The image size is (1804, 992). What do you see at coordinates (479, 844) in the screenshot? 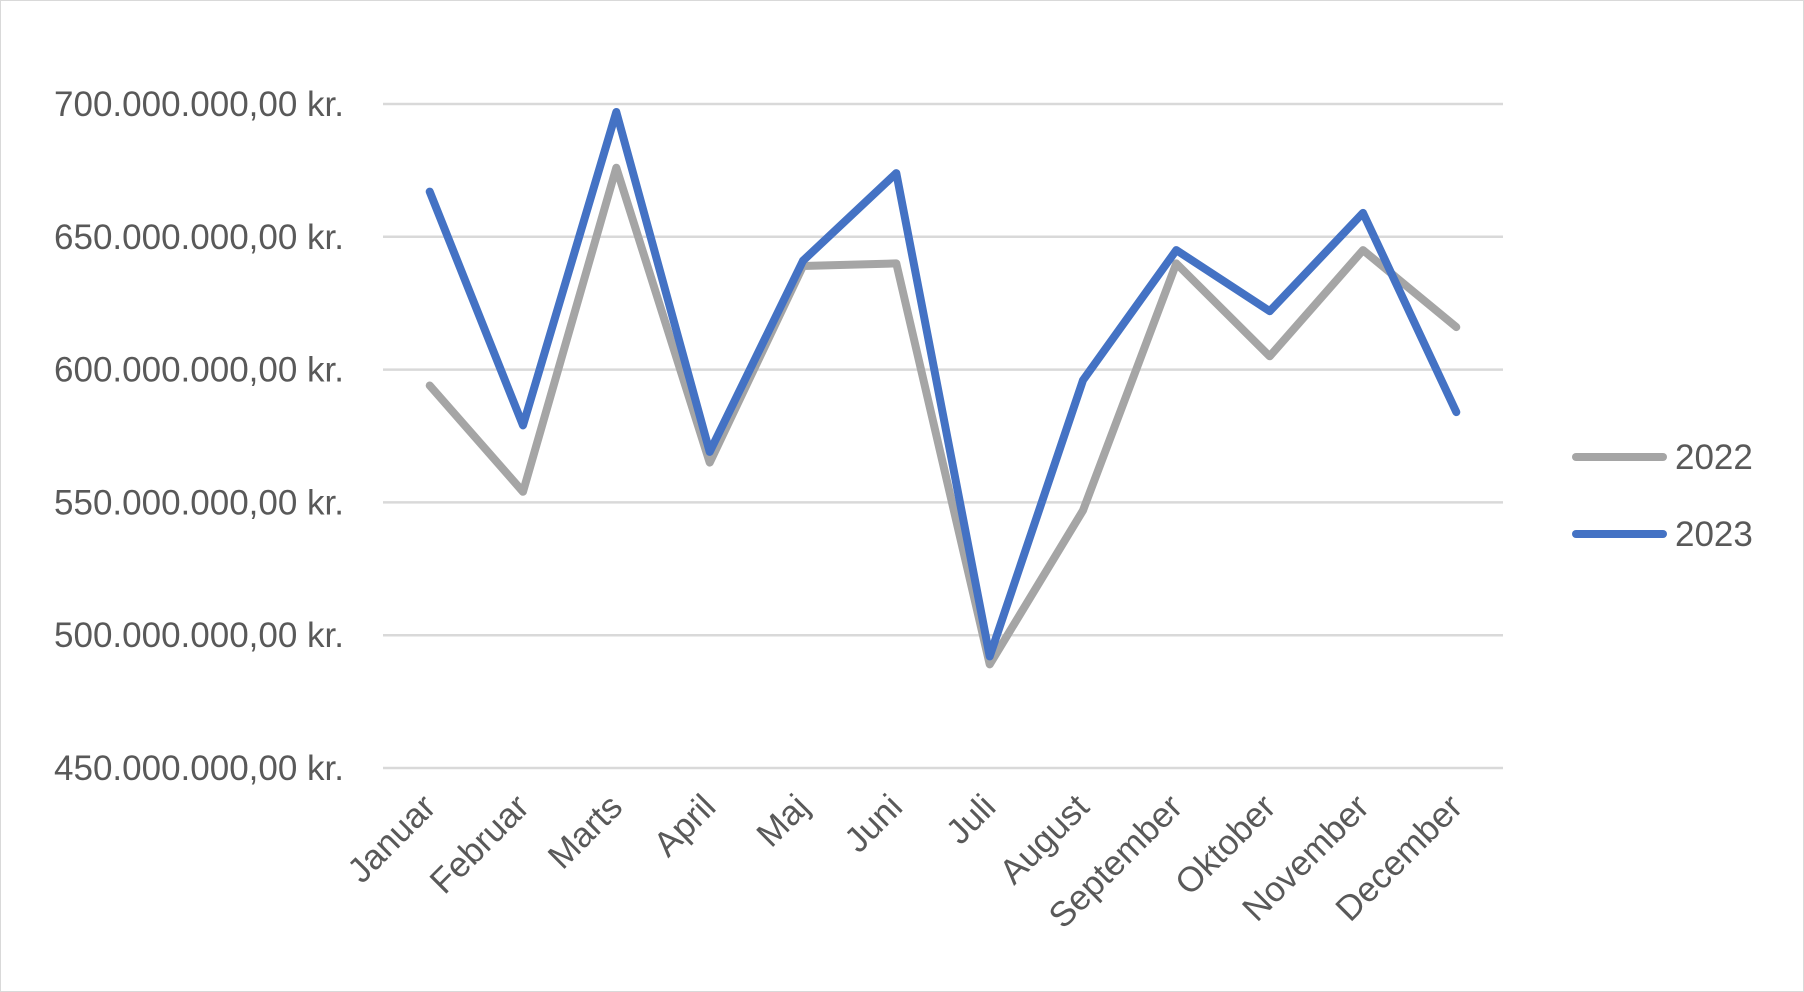
I see `x-tick-label: Februar` at bounding box center [479, 844].